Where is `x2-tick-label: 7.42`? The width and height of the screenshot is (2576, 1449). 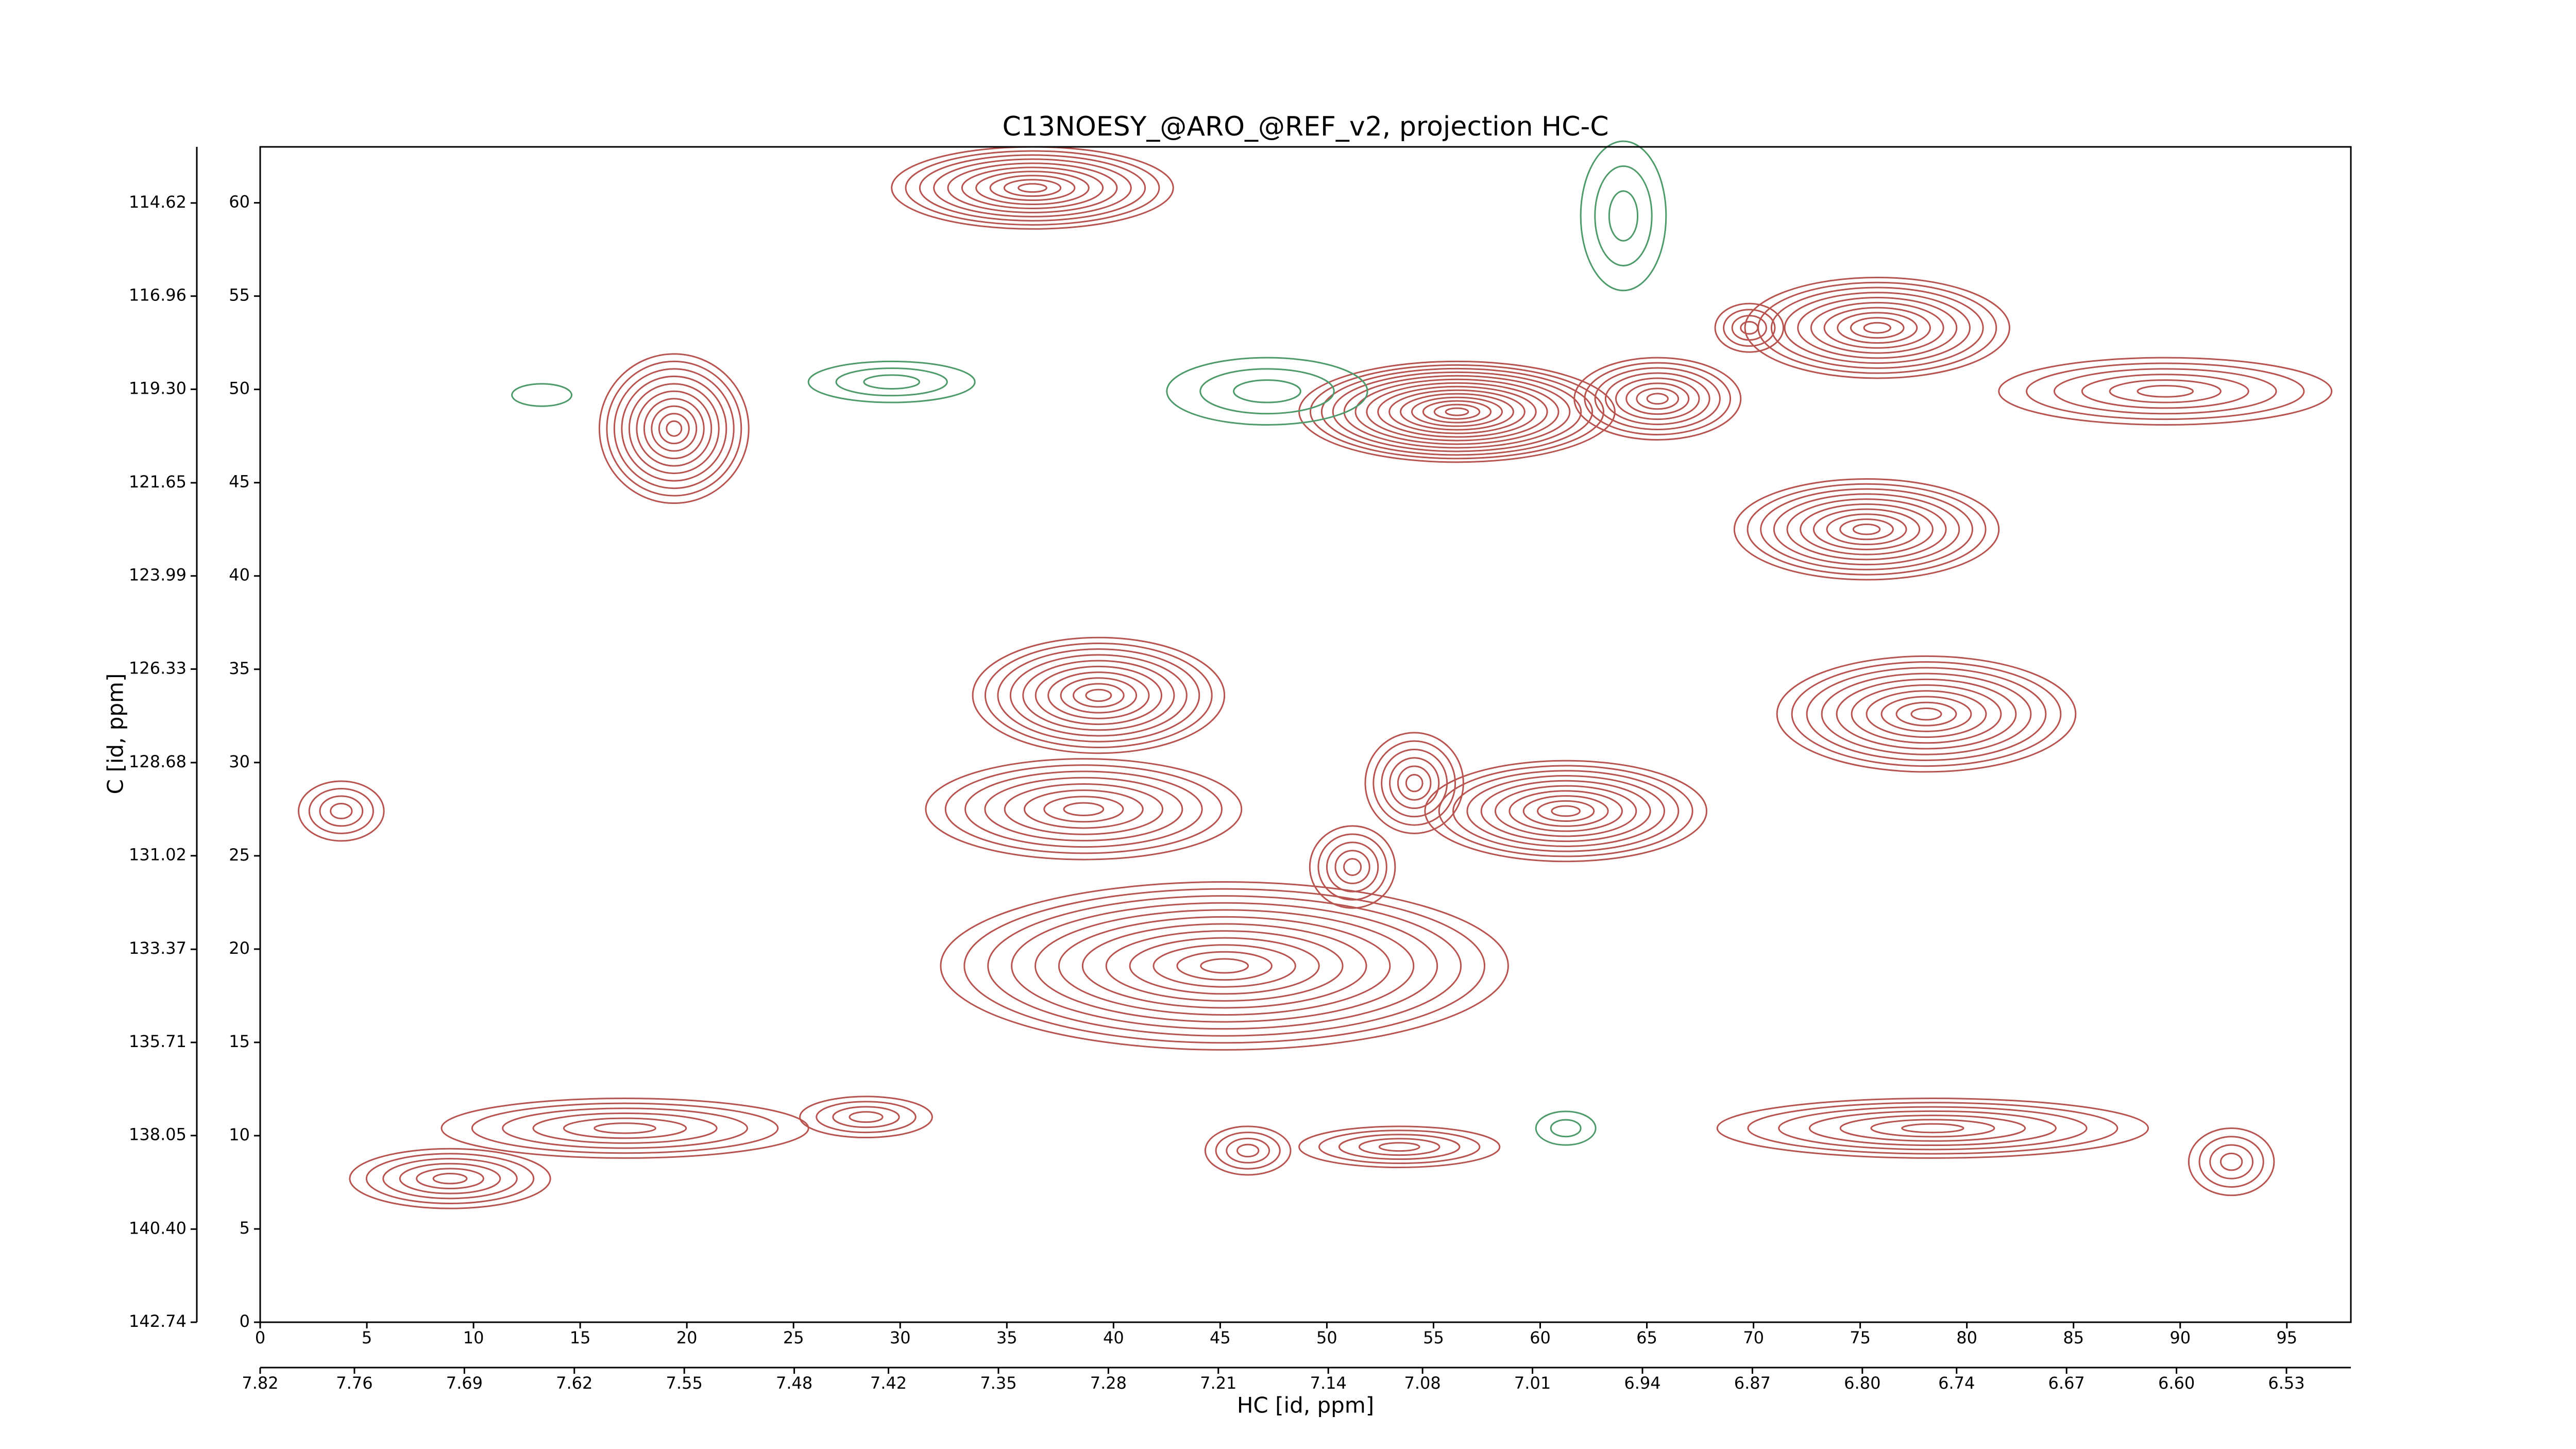
x2-tick-label: 7.42 is located at coordinates (889, 1383).